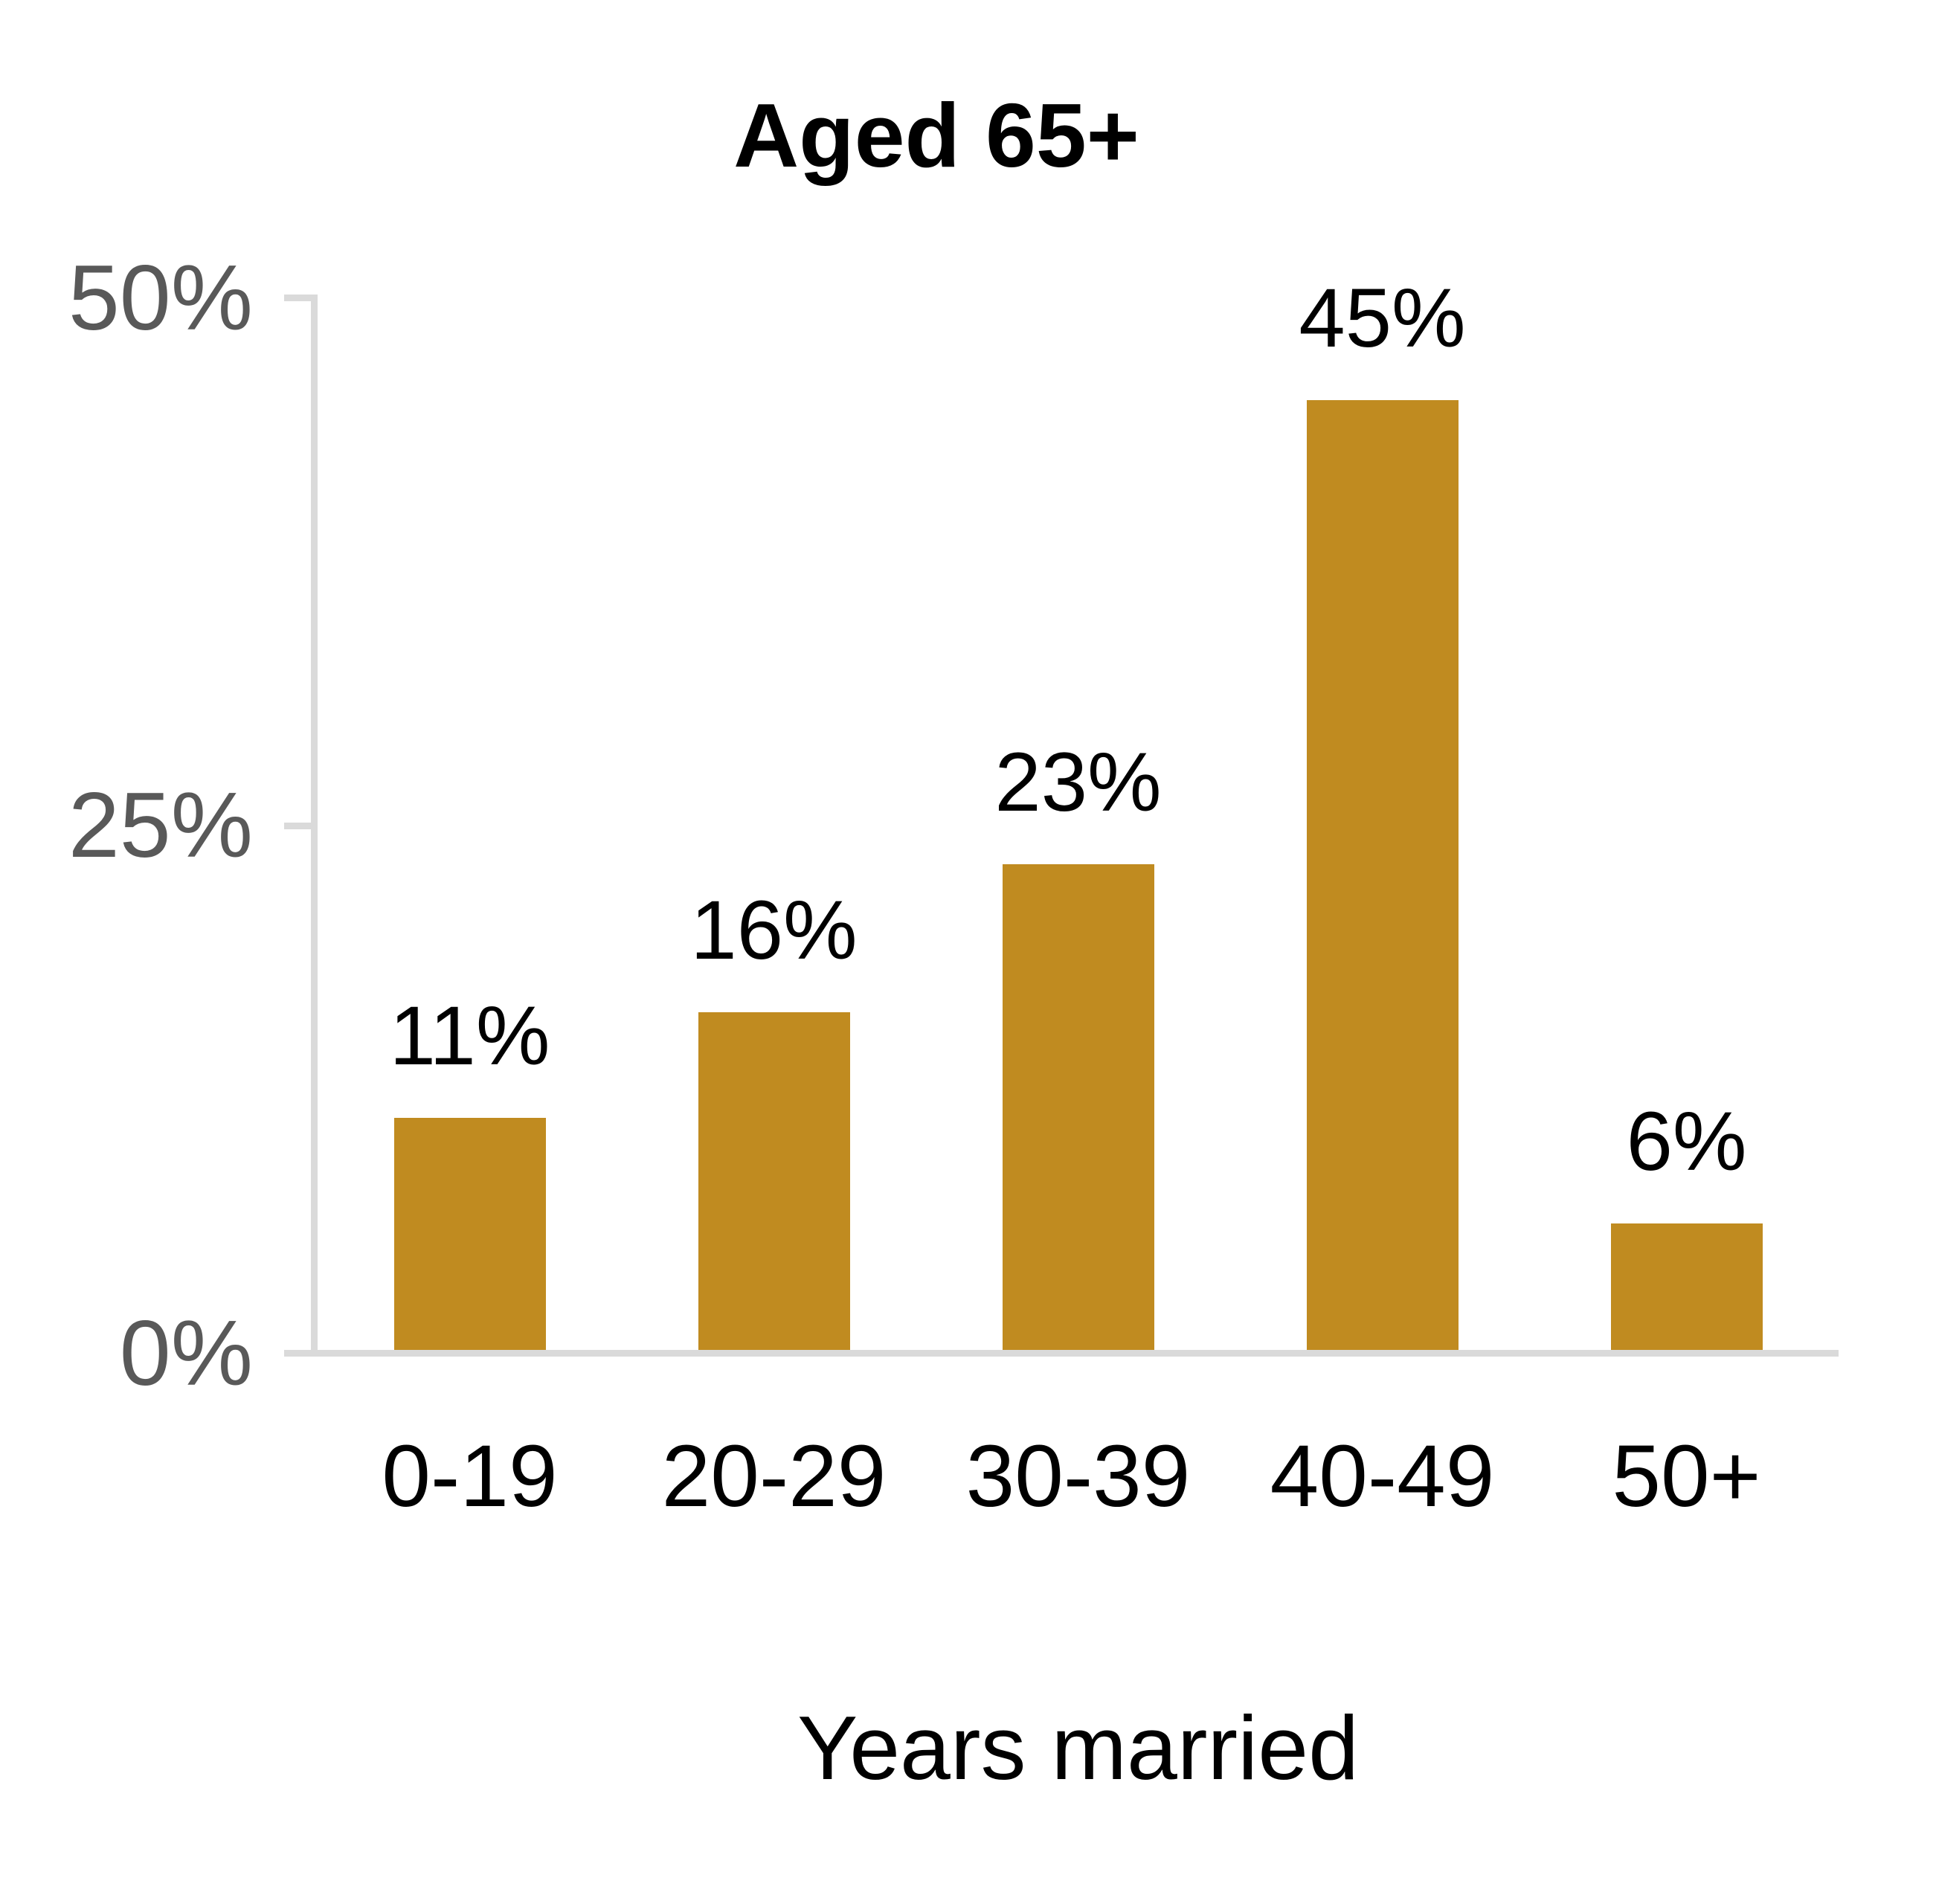 This screenshot has width=1936, height=1904. What do you see at coordinates (1078, 1476) in the screenshot?
I see `category-label: 30-39` at bounding box center [1078, 1476].